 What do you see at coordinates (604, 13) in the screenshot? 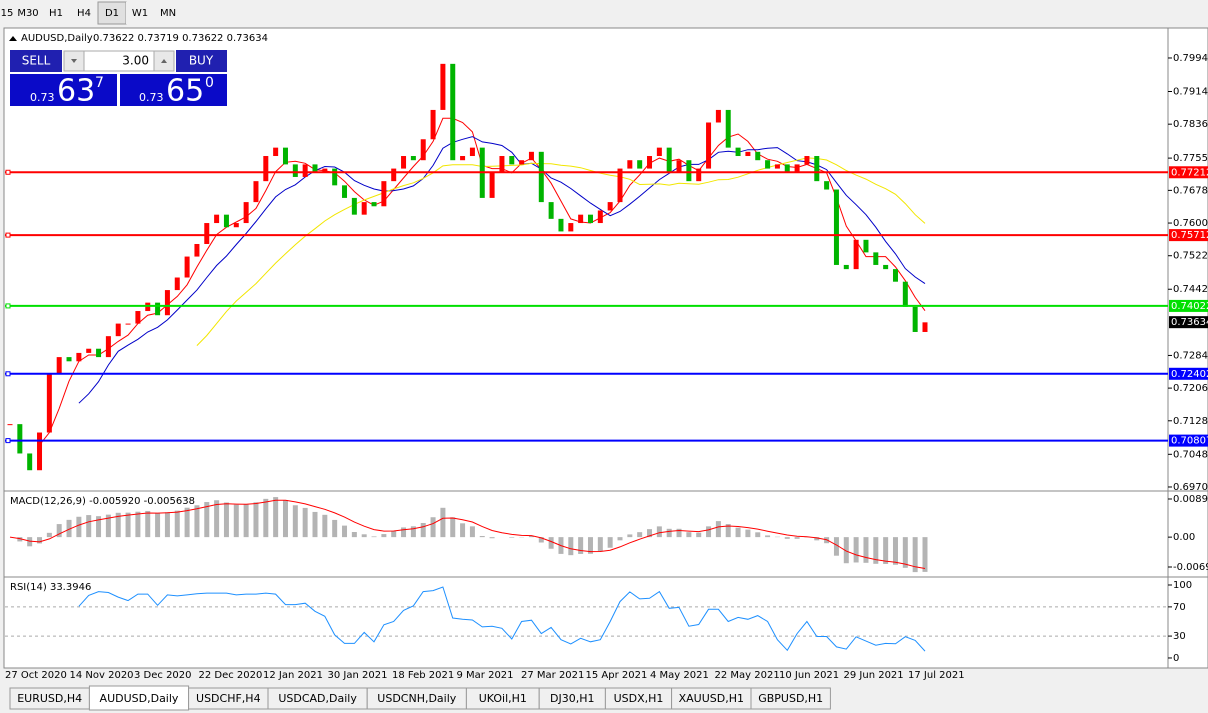
I see `toolbar` at bounding box center [604, 13].